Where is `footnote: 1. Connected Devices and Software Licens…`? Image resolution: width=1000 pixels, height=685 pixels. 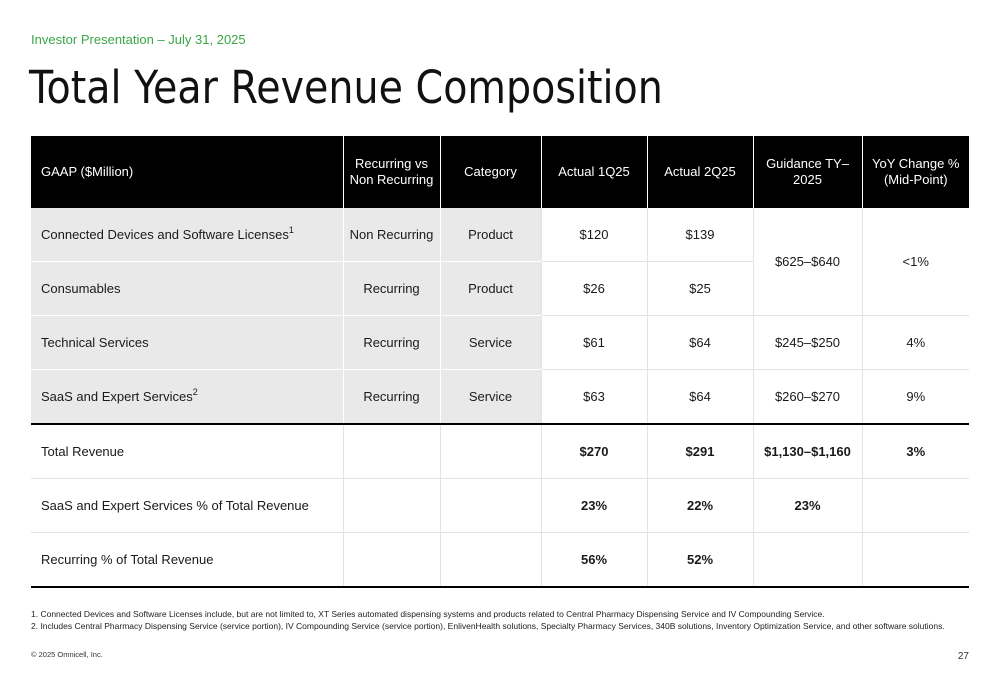
footnote: 1. Connected Devices and Software Licens… is located at coordinates (428, 614).